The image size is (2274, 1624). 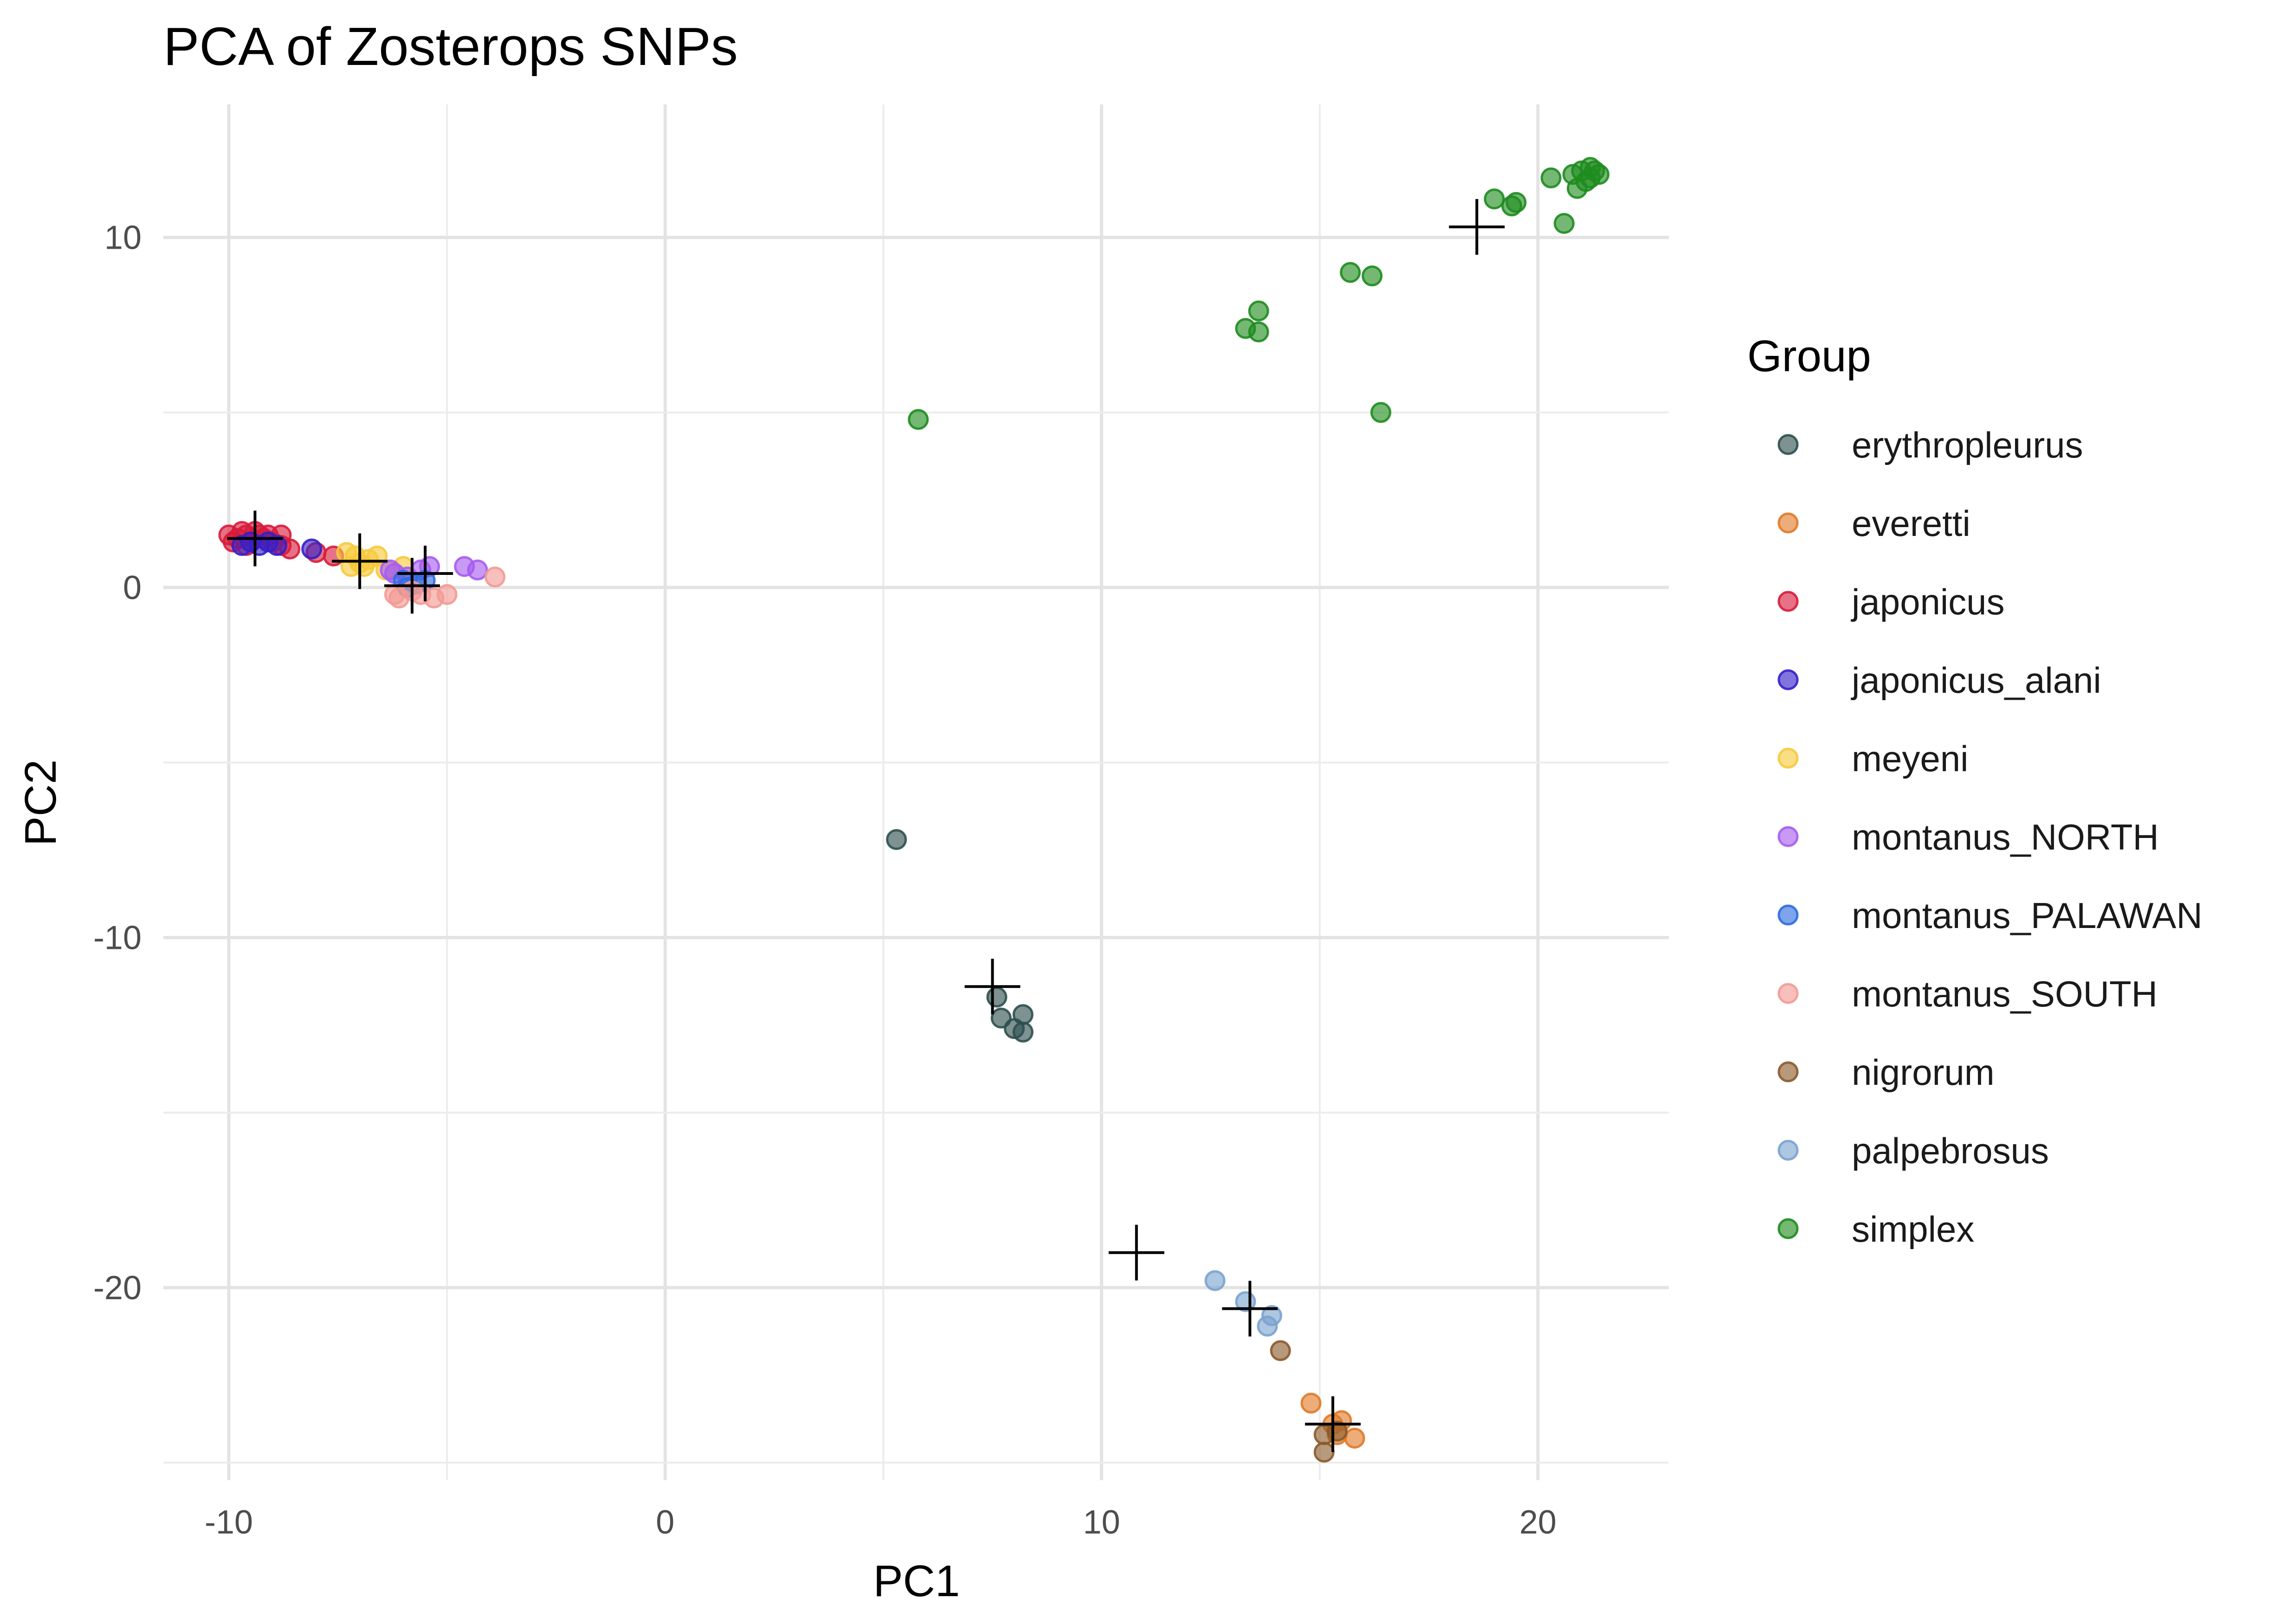 I want to click on series-japonicus_alani, so click(x=277, y=546).